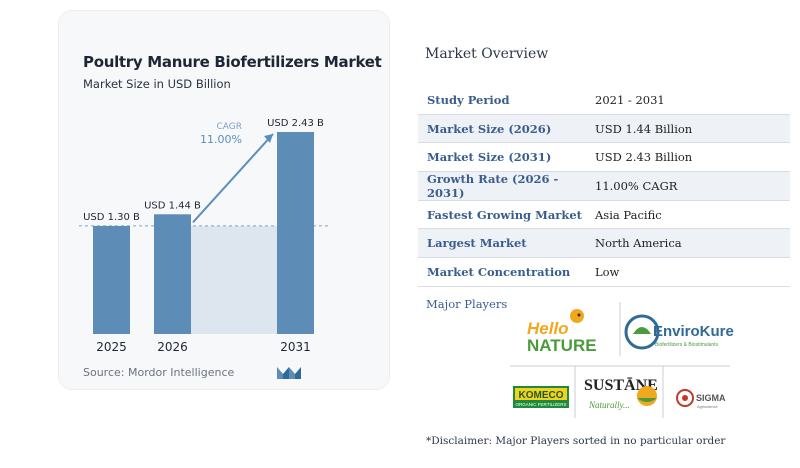 Image resolution: width=800 pixels, height=468 pixels. Describe the element at coordinates (621, 385) in the screenshot. I see `svg-text: SUSTĀNE` at that location.